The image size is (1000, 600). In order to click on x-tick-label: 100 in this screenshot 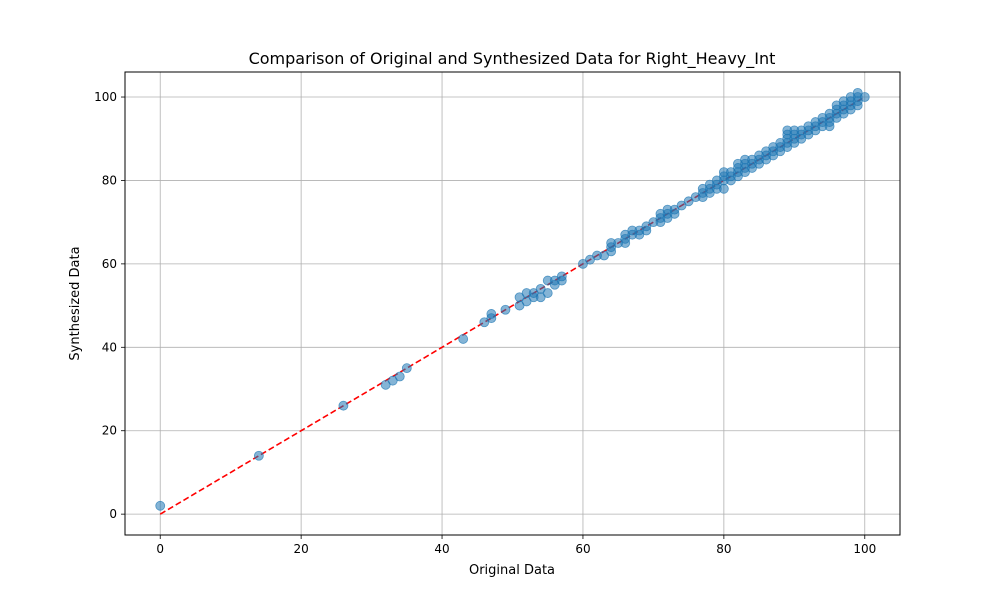, I will do `click(864, 549)`.